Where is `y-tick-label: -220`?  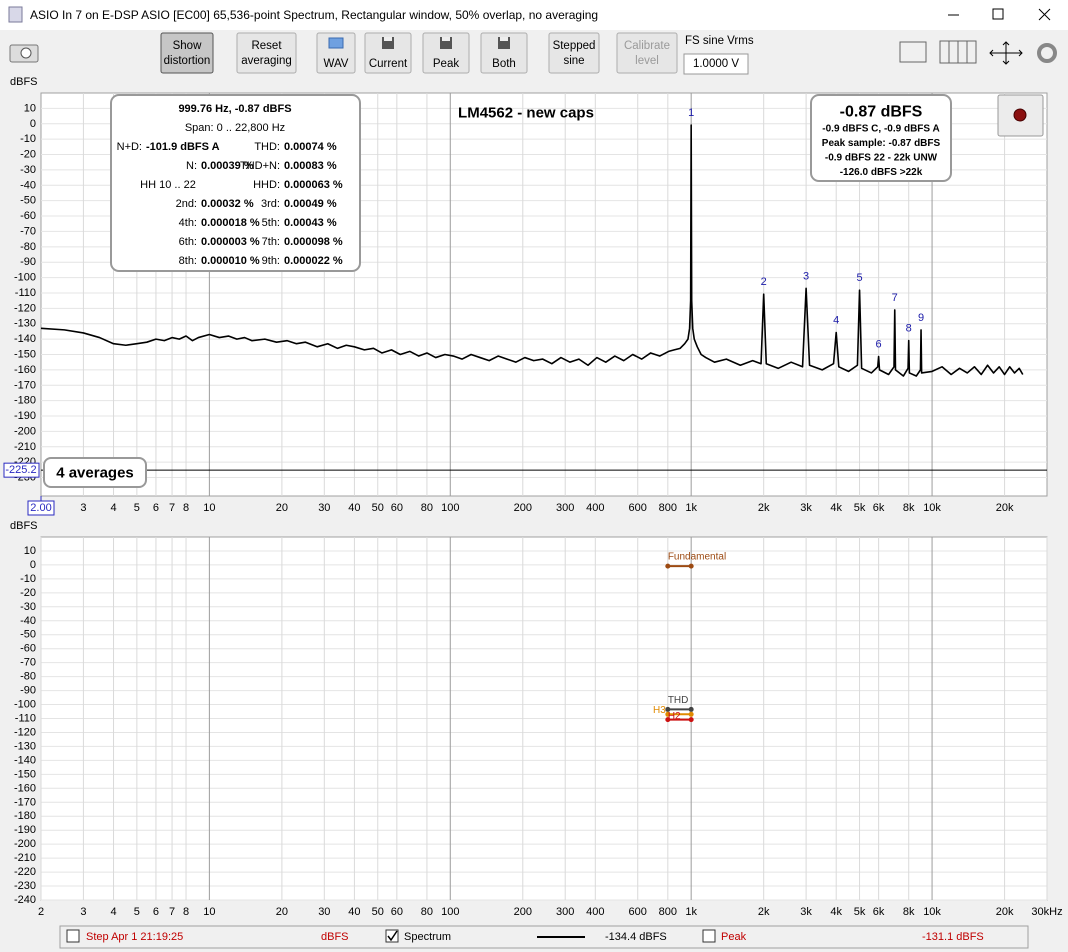
y-tick-label: -220 is located at coordinates (25, 872).